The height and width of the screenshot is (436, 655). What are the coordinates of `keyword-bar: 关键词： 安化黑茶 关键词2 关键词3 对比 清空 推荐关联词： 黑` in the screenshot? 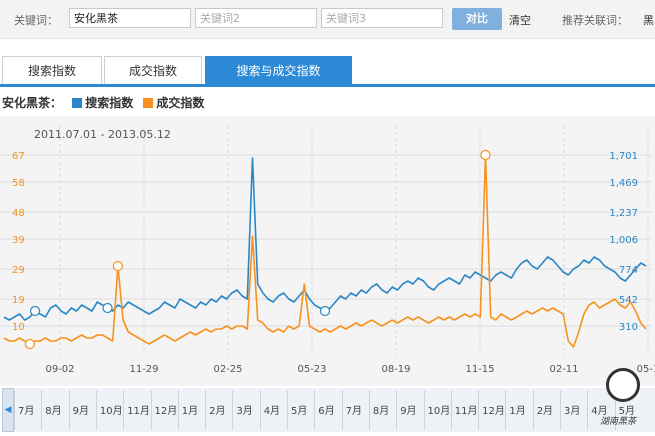 It's located at (327, 19).